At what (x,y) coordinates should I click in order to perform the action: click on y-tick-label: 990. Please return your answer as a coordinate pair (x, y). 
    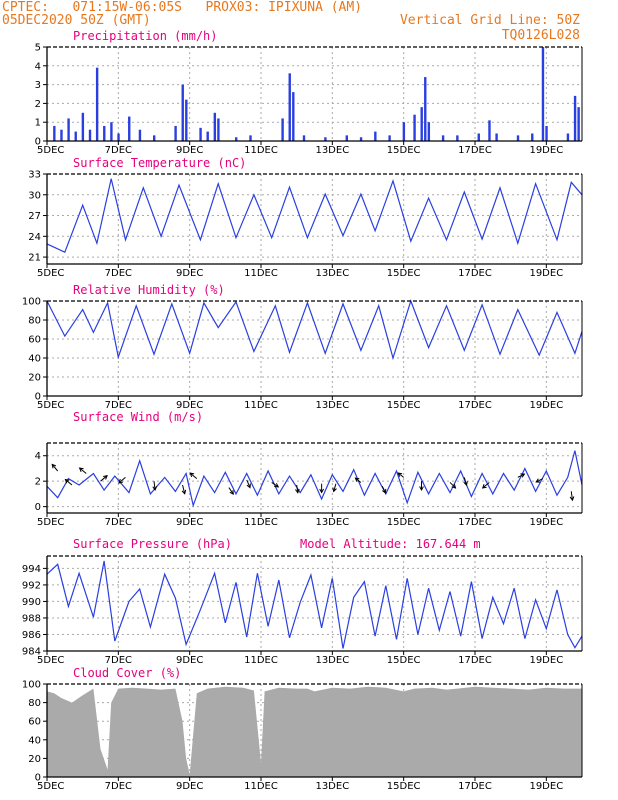
    Looking at the image, I should click on (31, 602).